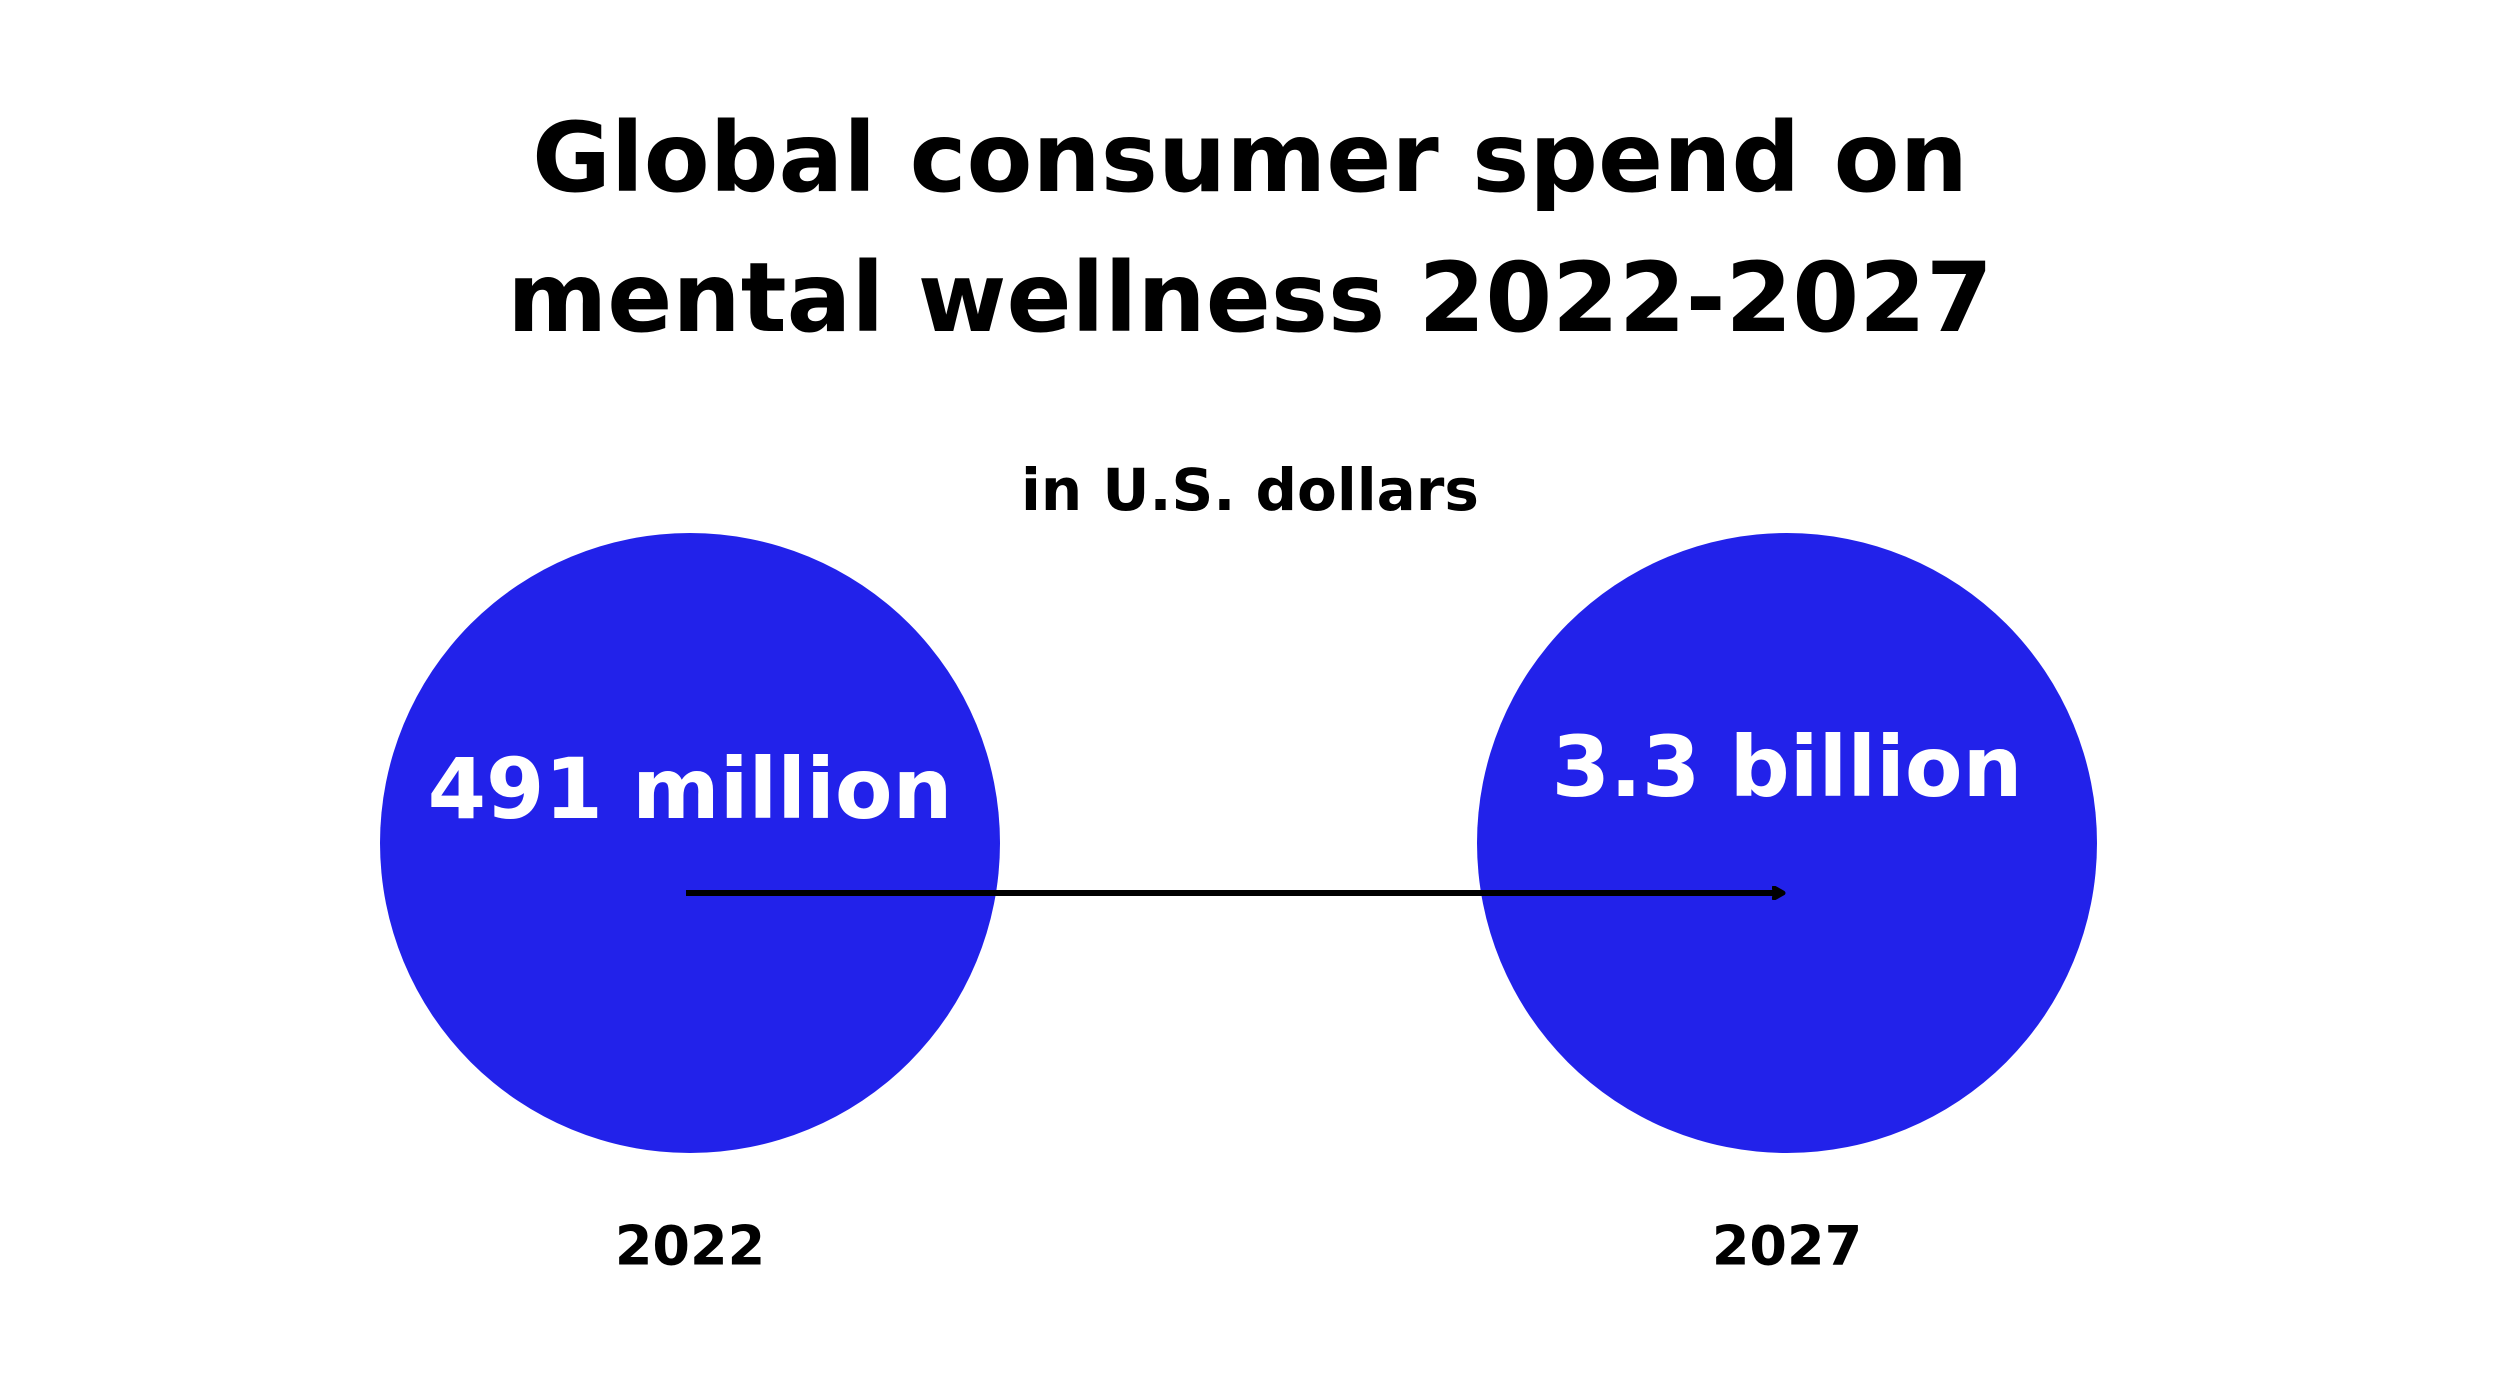  Describe the element at coordinates (1250, 490) in the screenshot. I see `chart-subtitle: in U.S. dollars` at that location.